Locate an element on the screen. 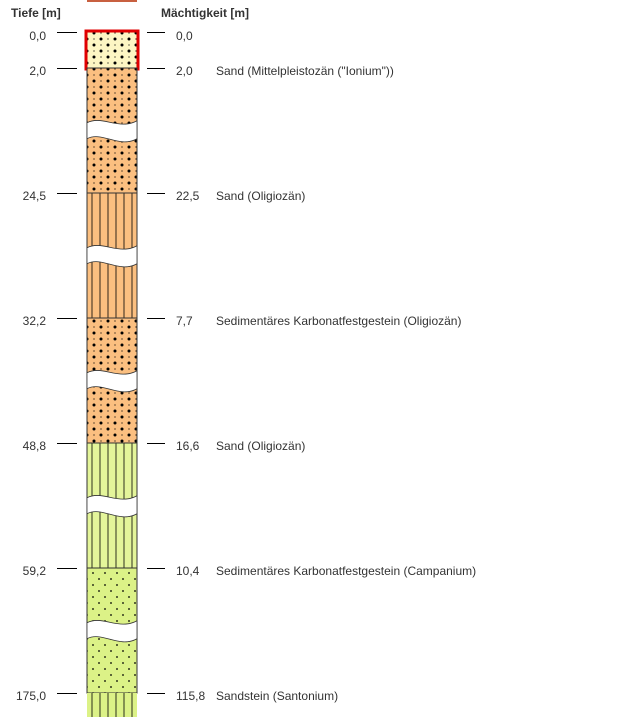 This screenshot has width=634, height=717. layer-description: Sand (Mittelpleistozän ("Ionium")) is located at coordinates (305, 71).